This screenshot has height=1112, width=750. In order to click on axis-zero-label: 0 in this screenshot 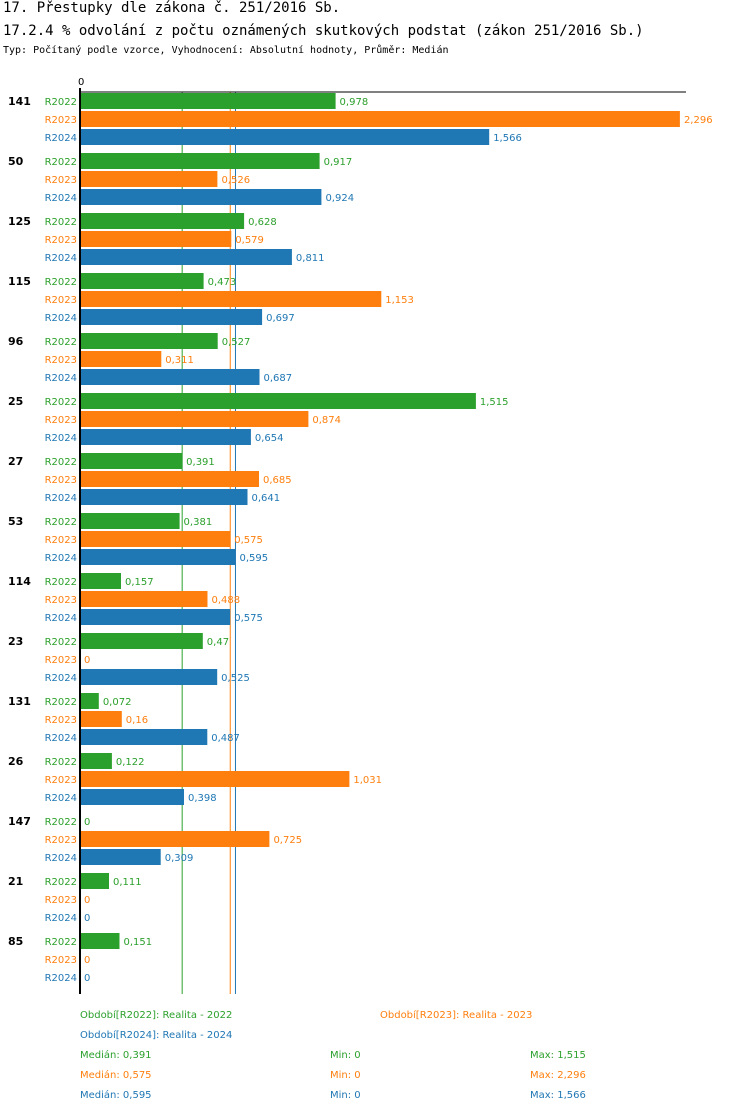, I will do `click(81, 82)`.